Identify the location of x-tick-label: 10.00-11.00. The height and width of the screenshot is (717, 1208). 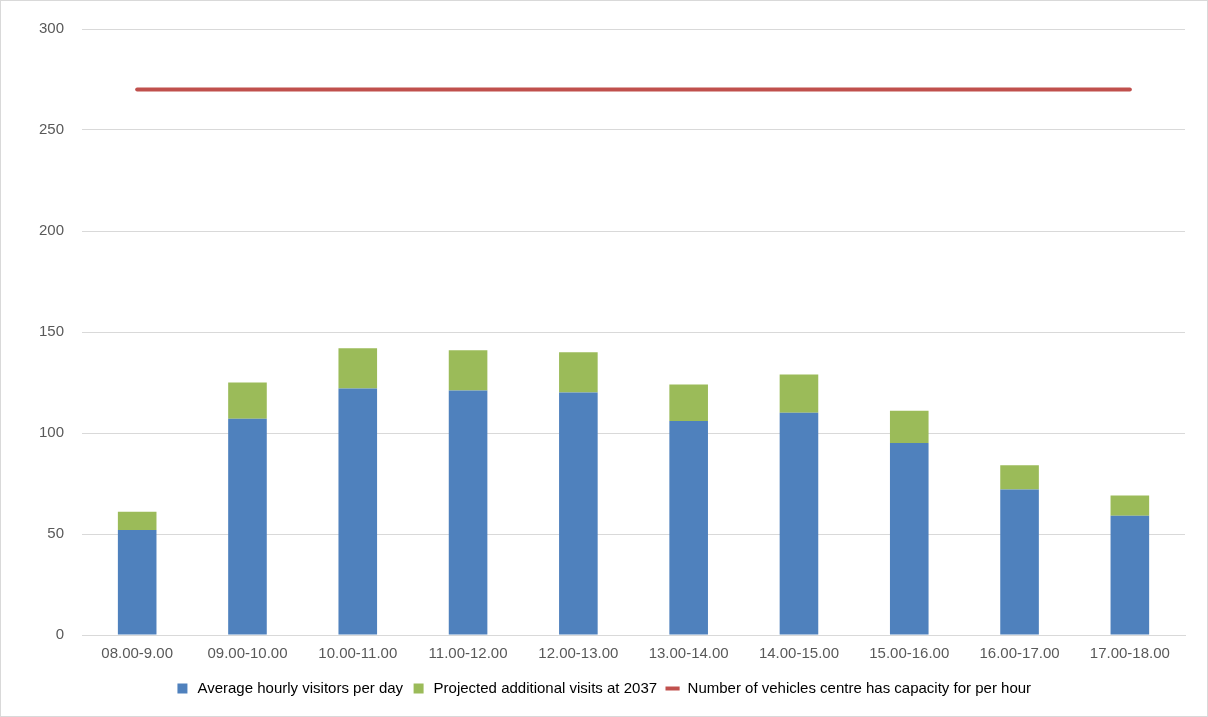
(358, 653).